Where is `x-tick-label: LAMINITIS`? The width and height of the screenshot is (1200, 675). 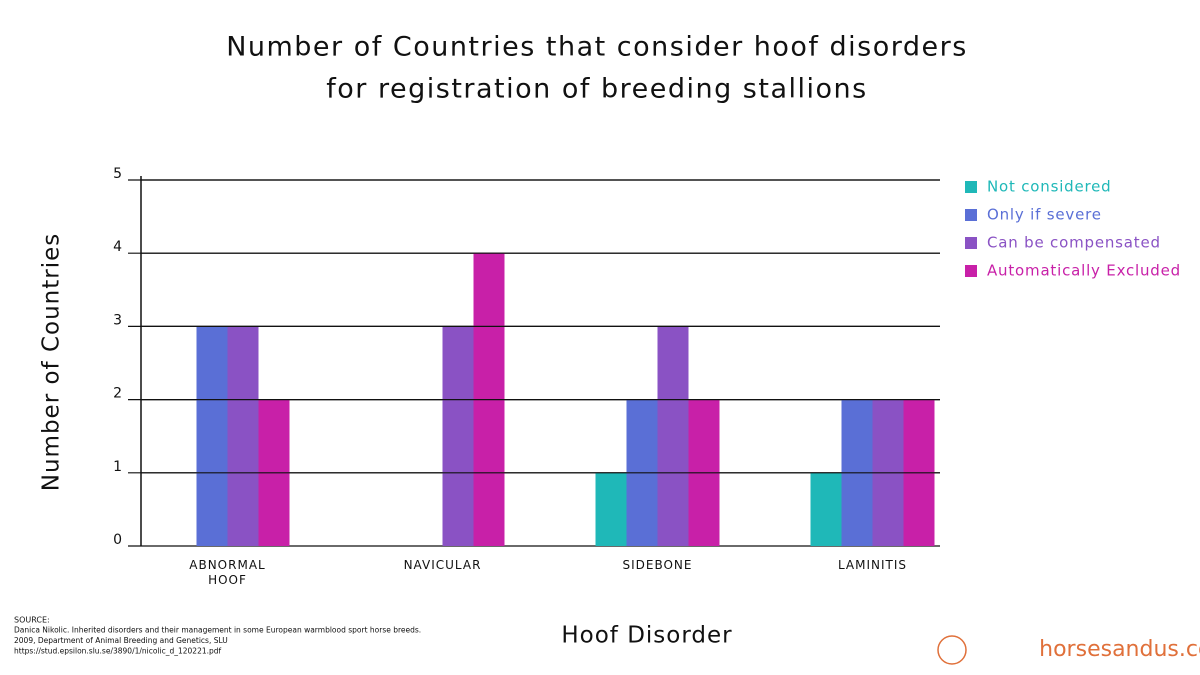
x-tick-label: LAMINITIS is located at coordinates (872, 565).